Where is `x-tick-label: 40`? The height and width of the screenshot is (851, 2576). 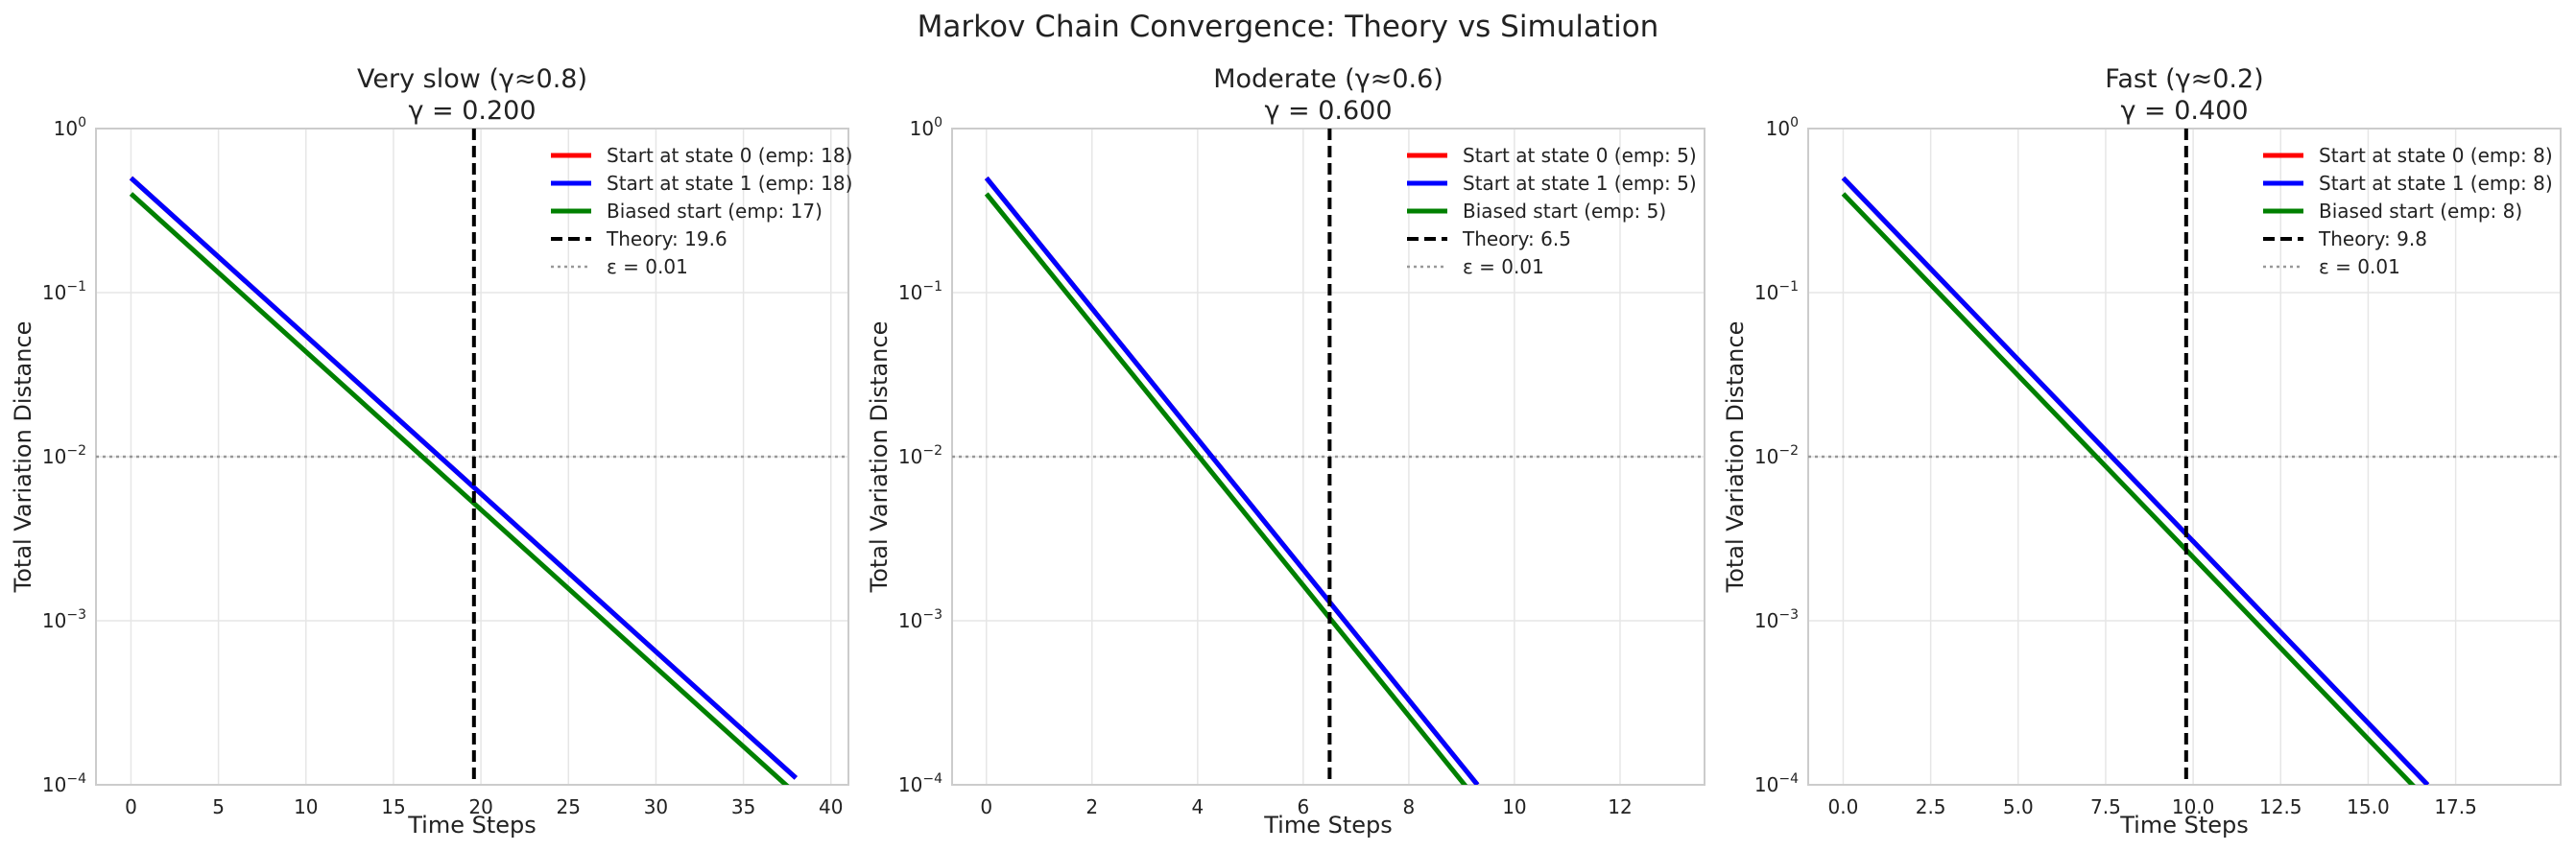 x-tick-label: 40 is located at coordinates (831, 806).